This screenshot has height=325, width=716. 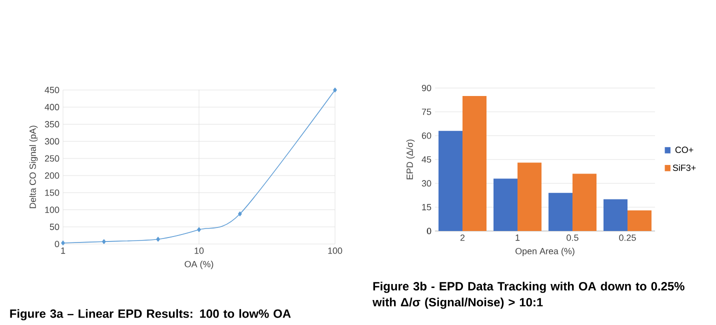 I want to click on y-tick-label: 45, so click(x=427, y=159).